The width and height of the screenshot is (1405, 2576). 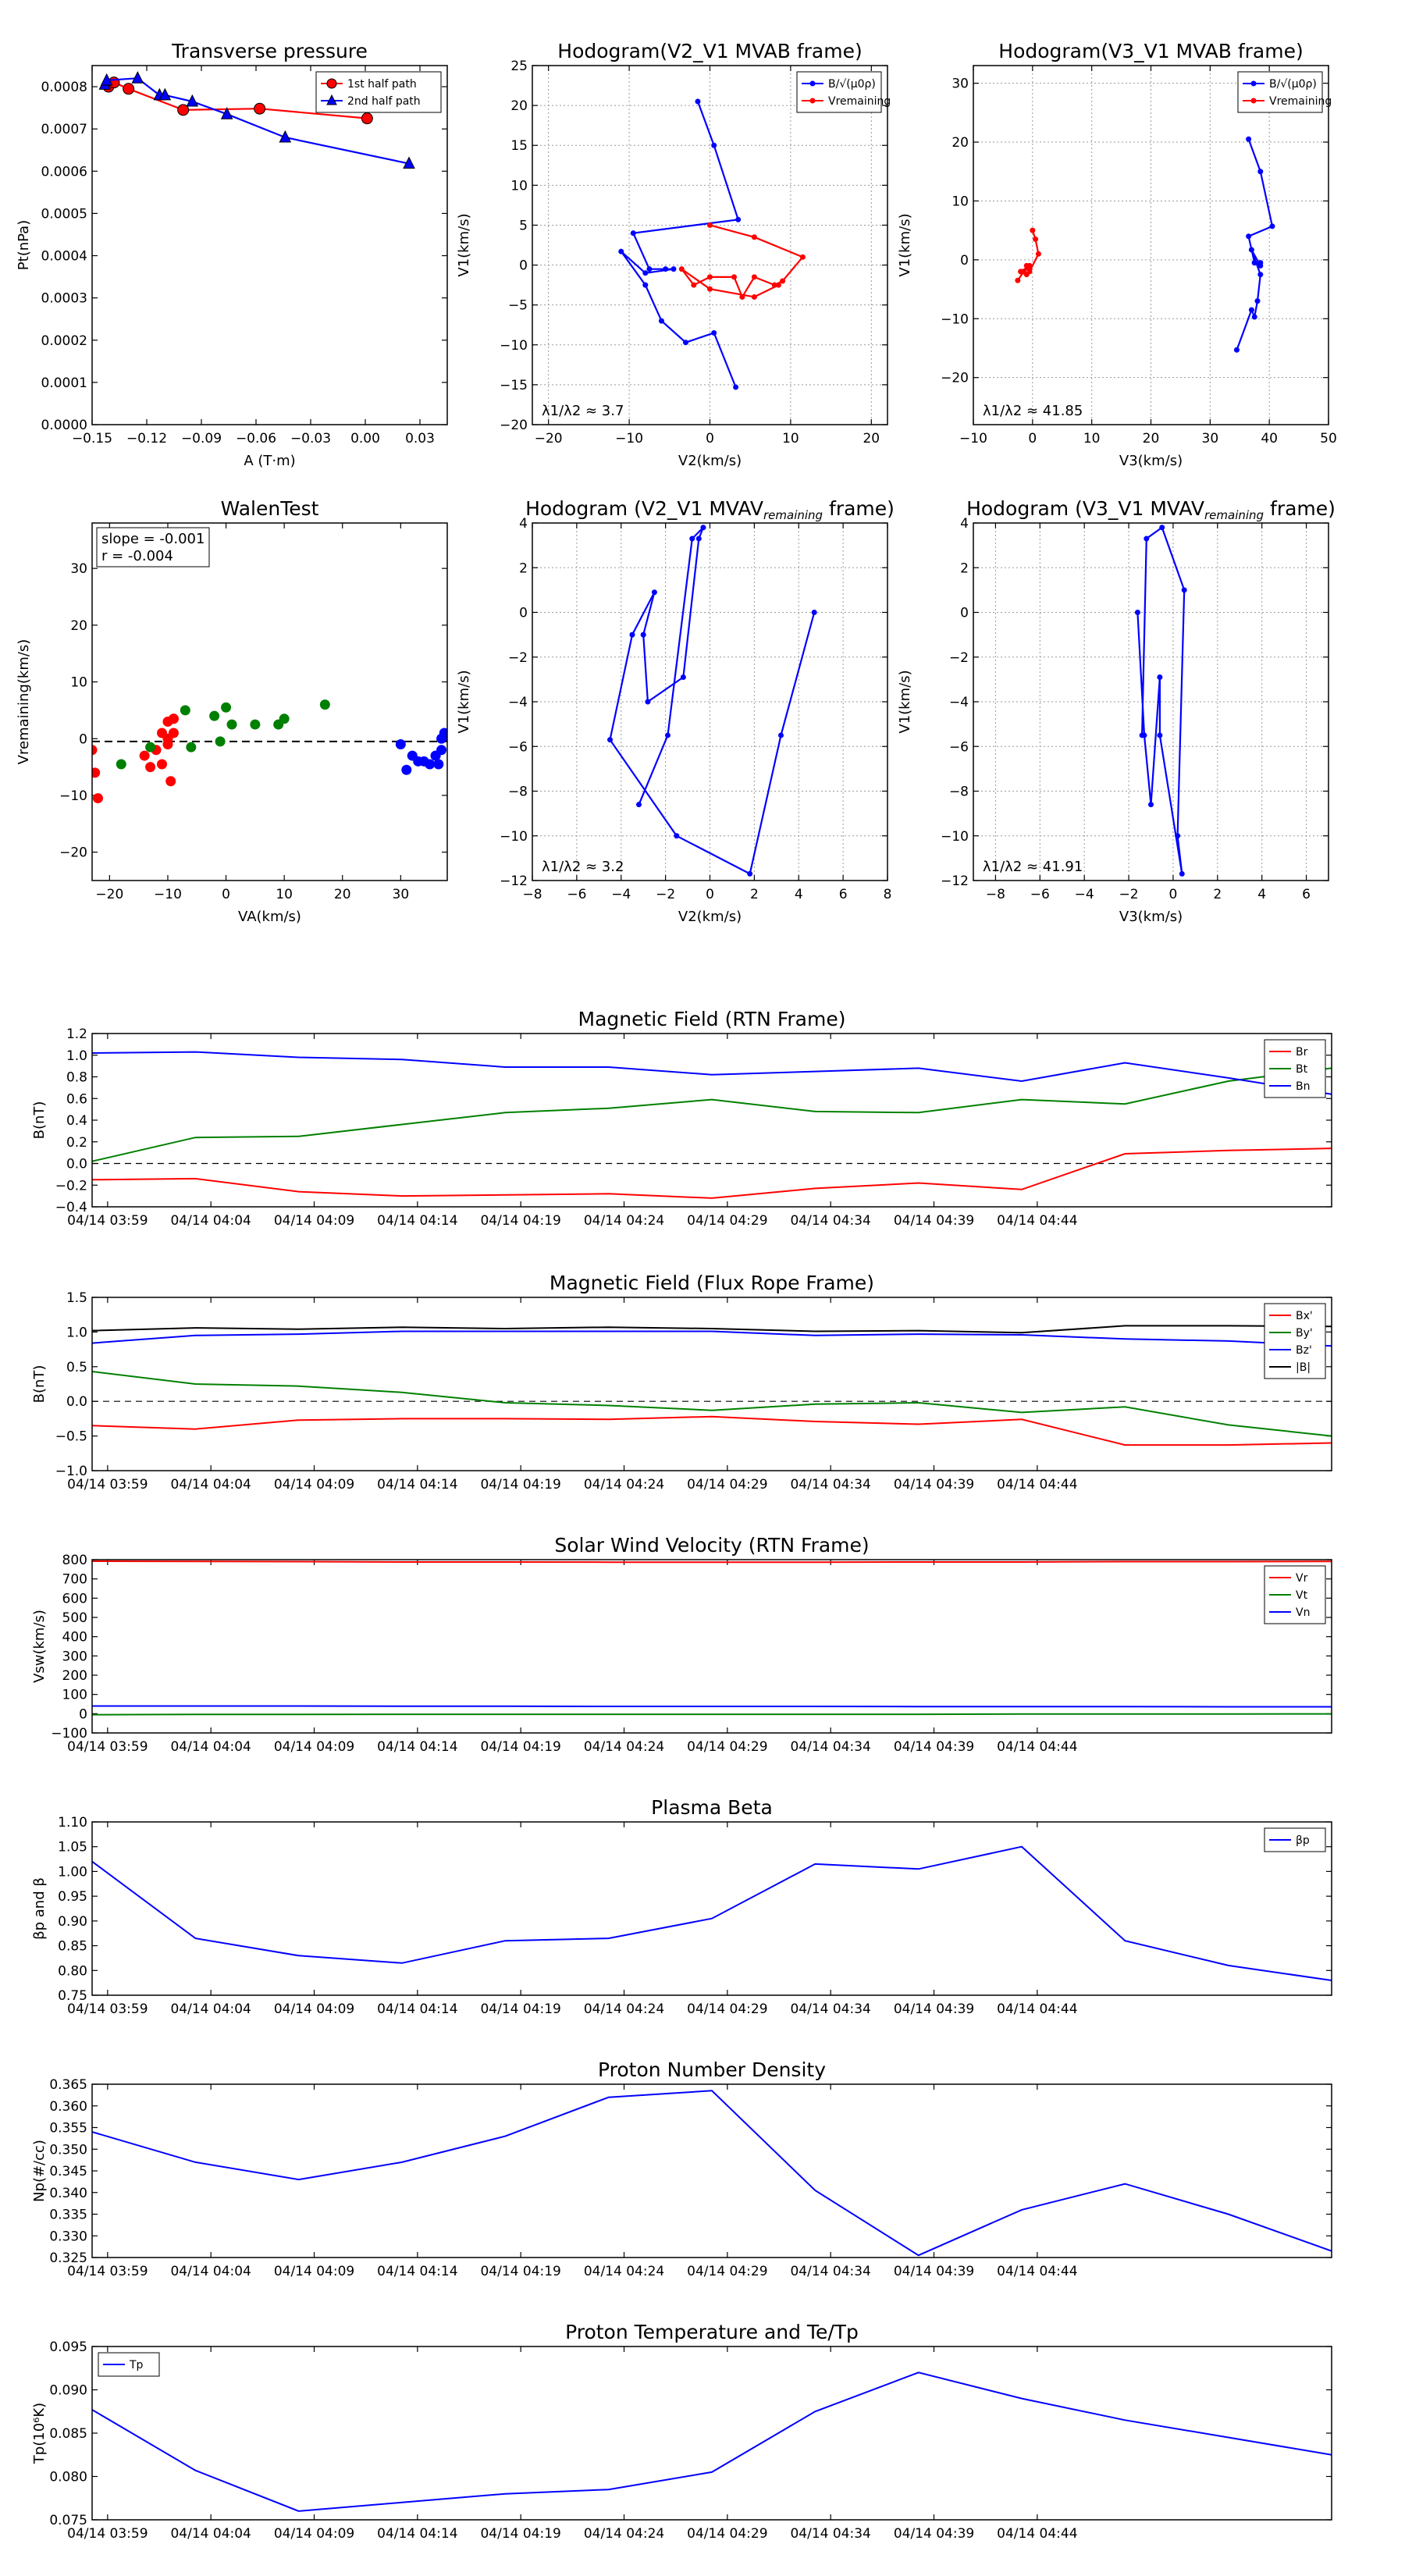 I want to click on y-tick-label: −8, so click(x=518, y=792).